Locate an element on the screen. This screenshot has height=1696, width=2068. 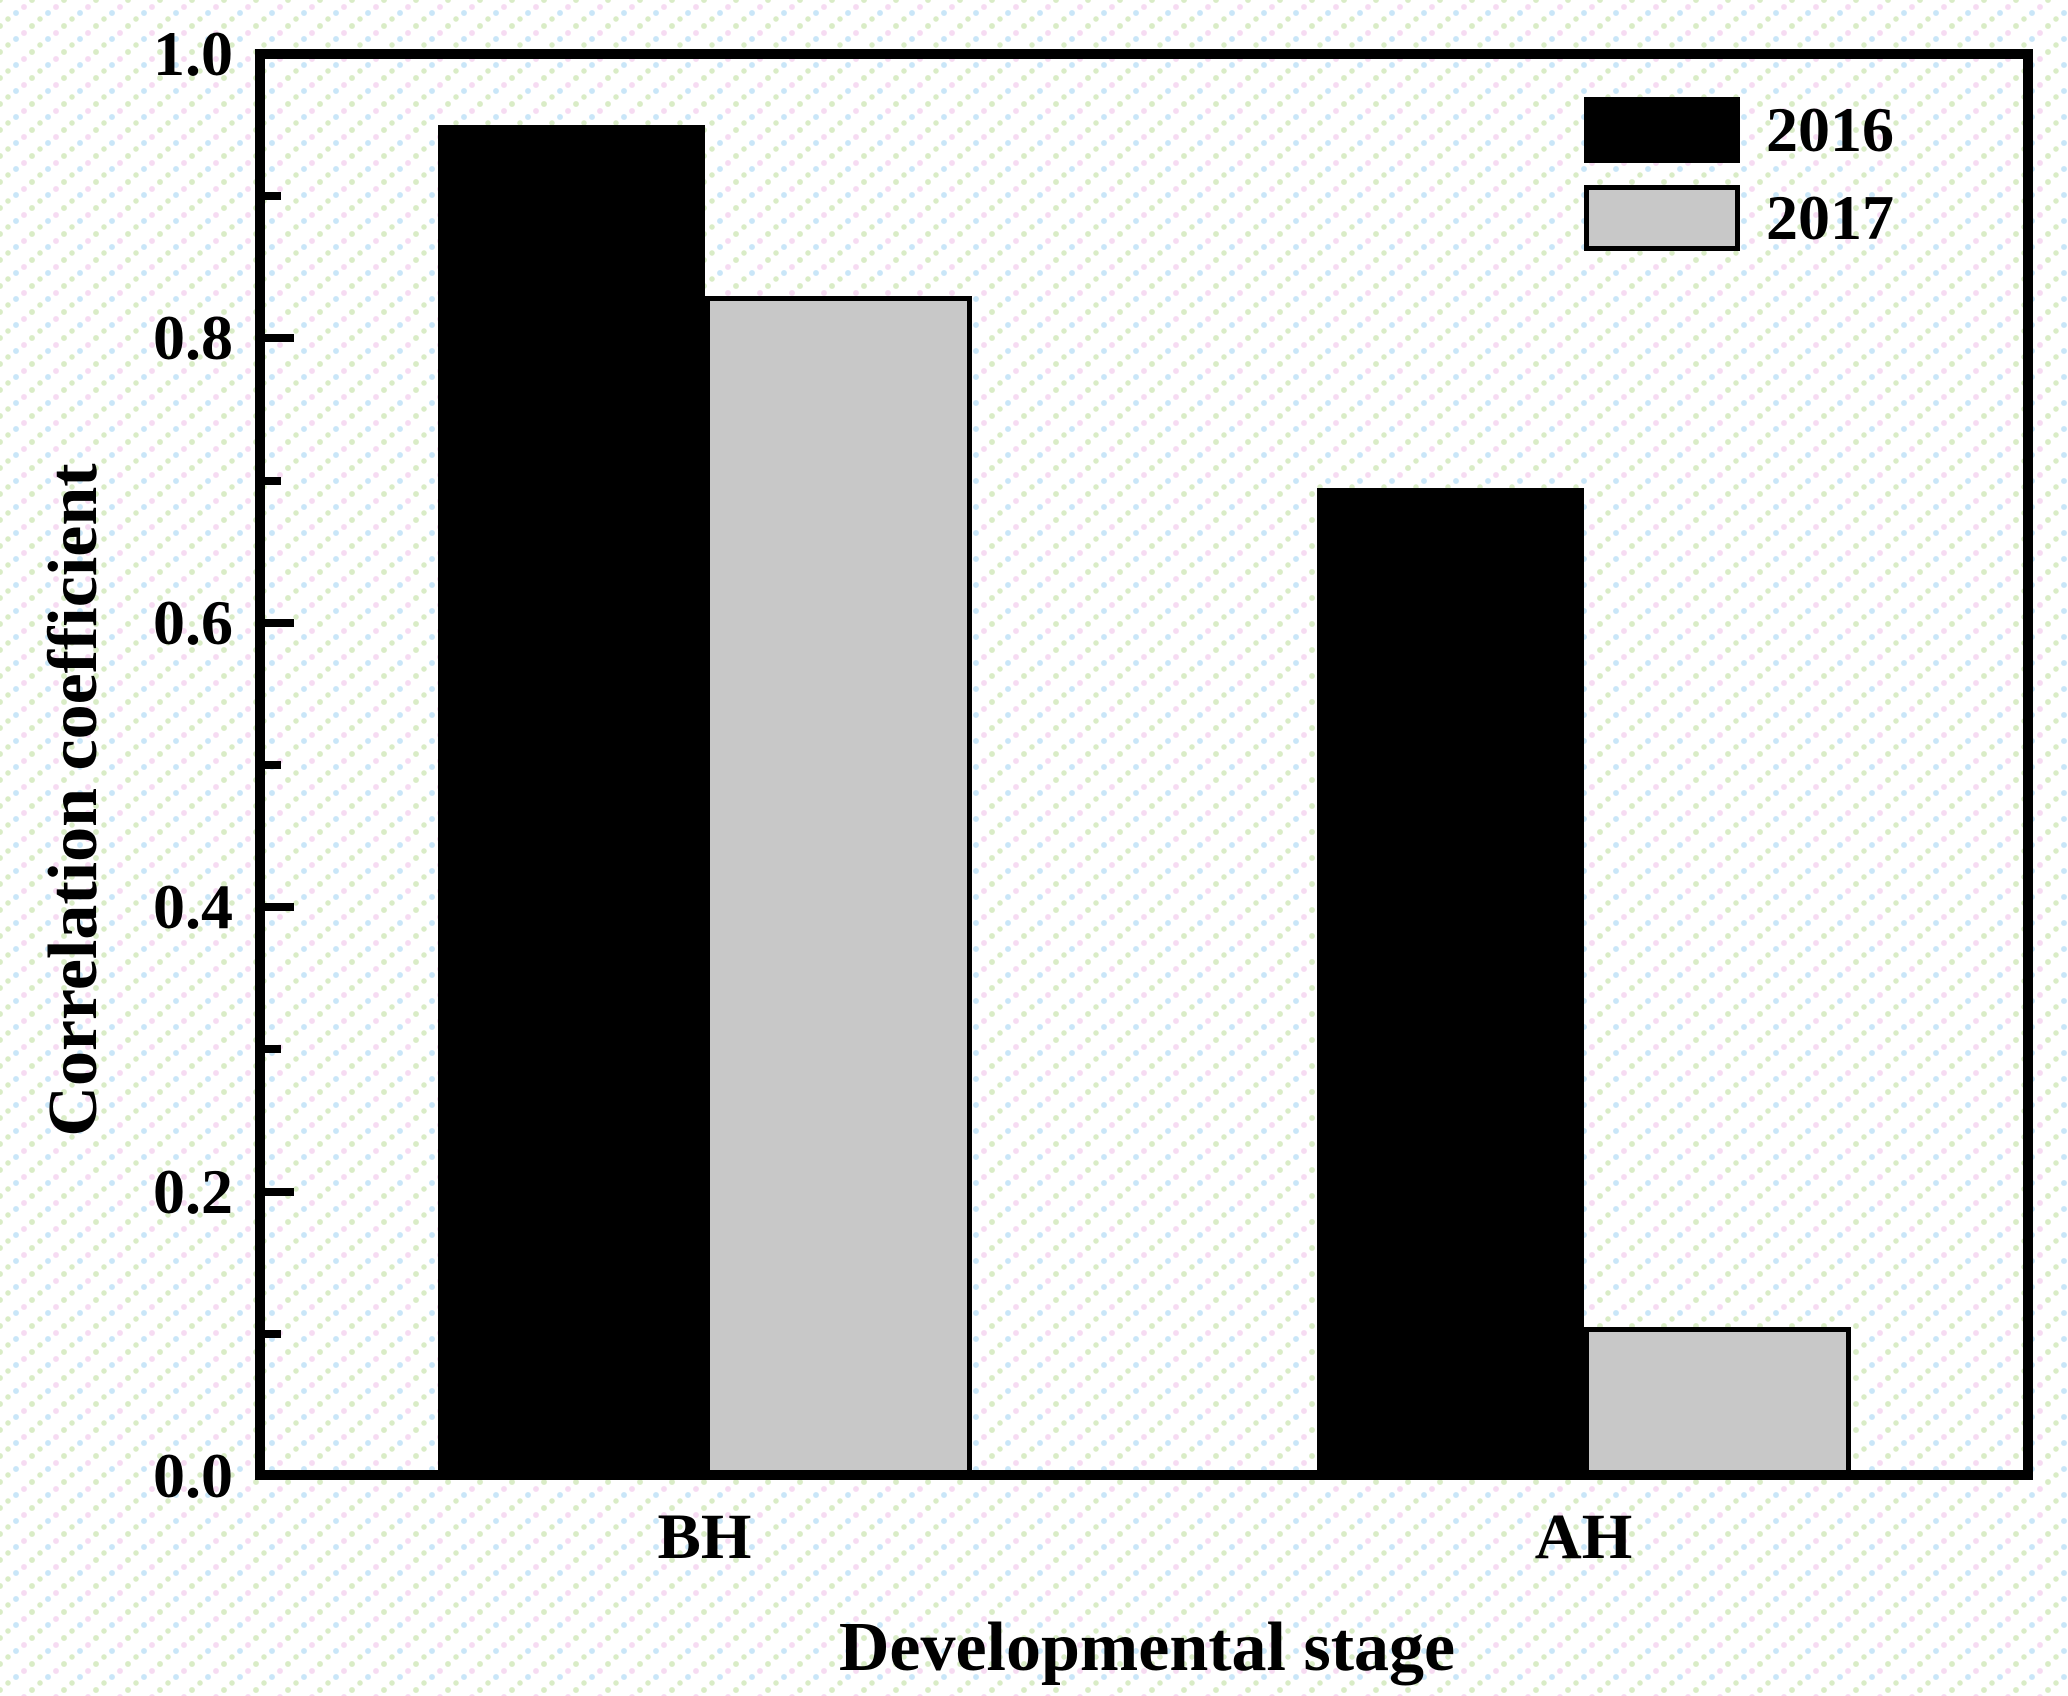
x-axis-title: Developmental stage is located at coordinates (1147, 1647).